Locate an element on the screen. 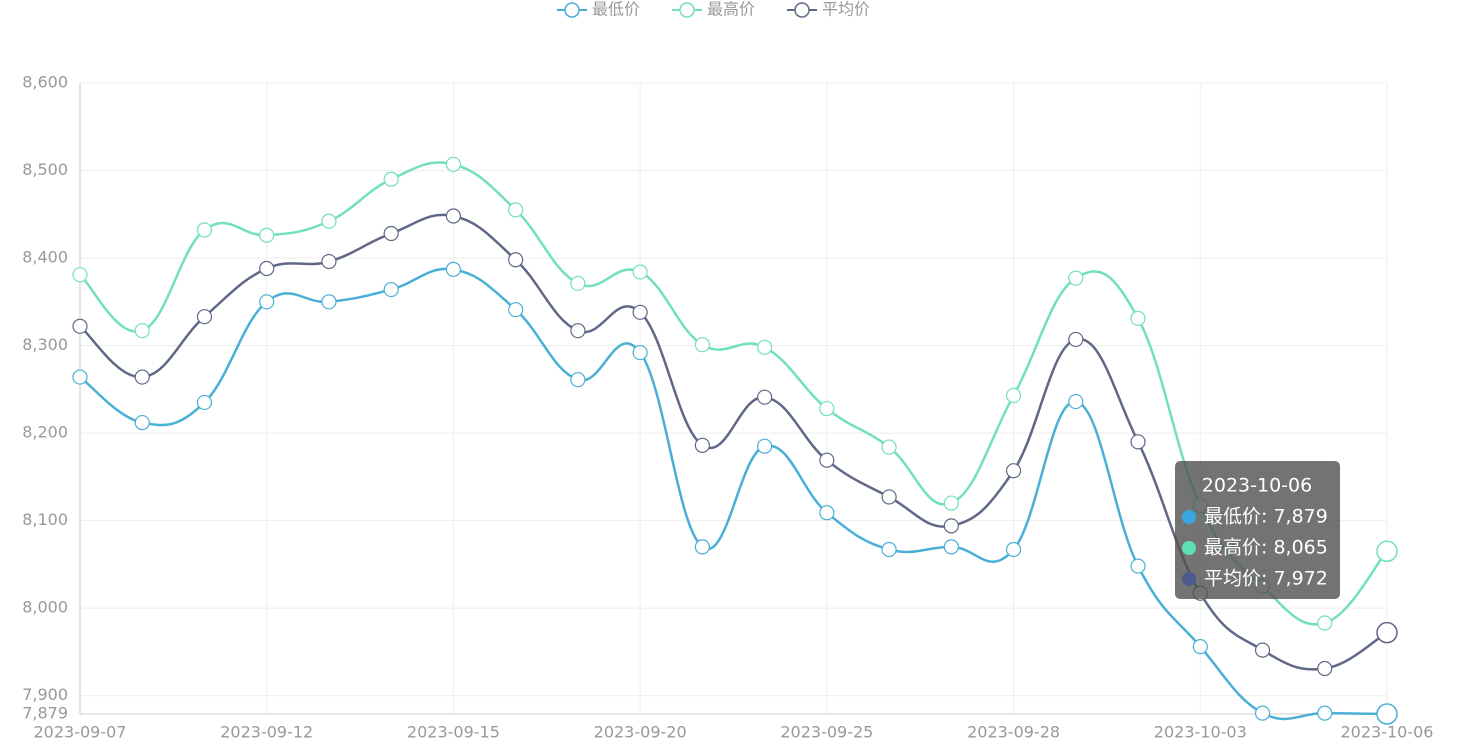  x-tick-label: 2023-09-25 is located at coordinates (826, 732).